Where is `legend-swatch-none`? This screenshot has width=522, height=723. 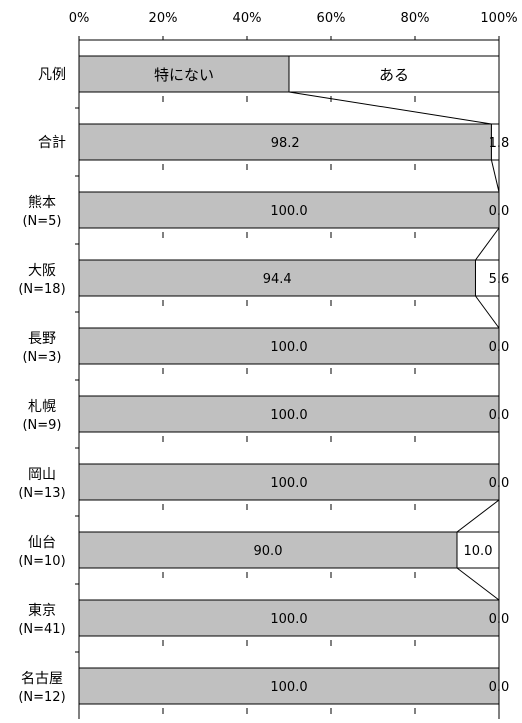 legend-swatch-none is located at coordinates (184, 74).